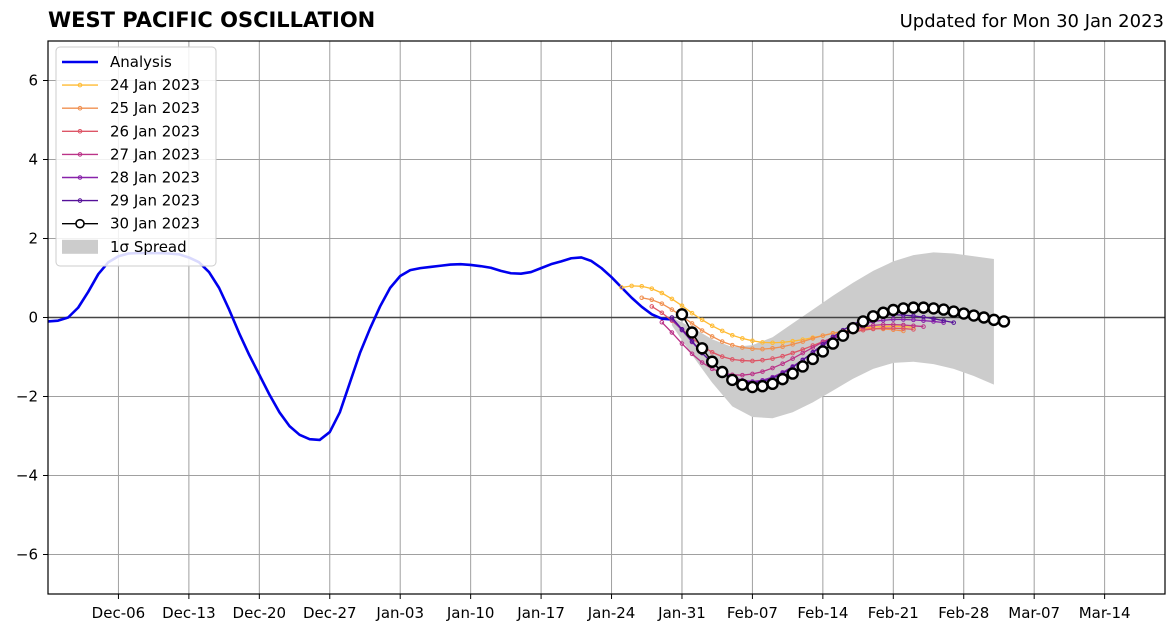 The height and width of the screenshot is (633, 1176). I want to click on legend-entry: Analysis, so click(117, 62).